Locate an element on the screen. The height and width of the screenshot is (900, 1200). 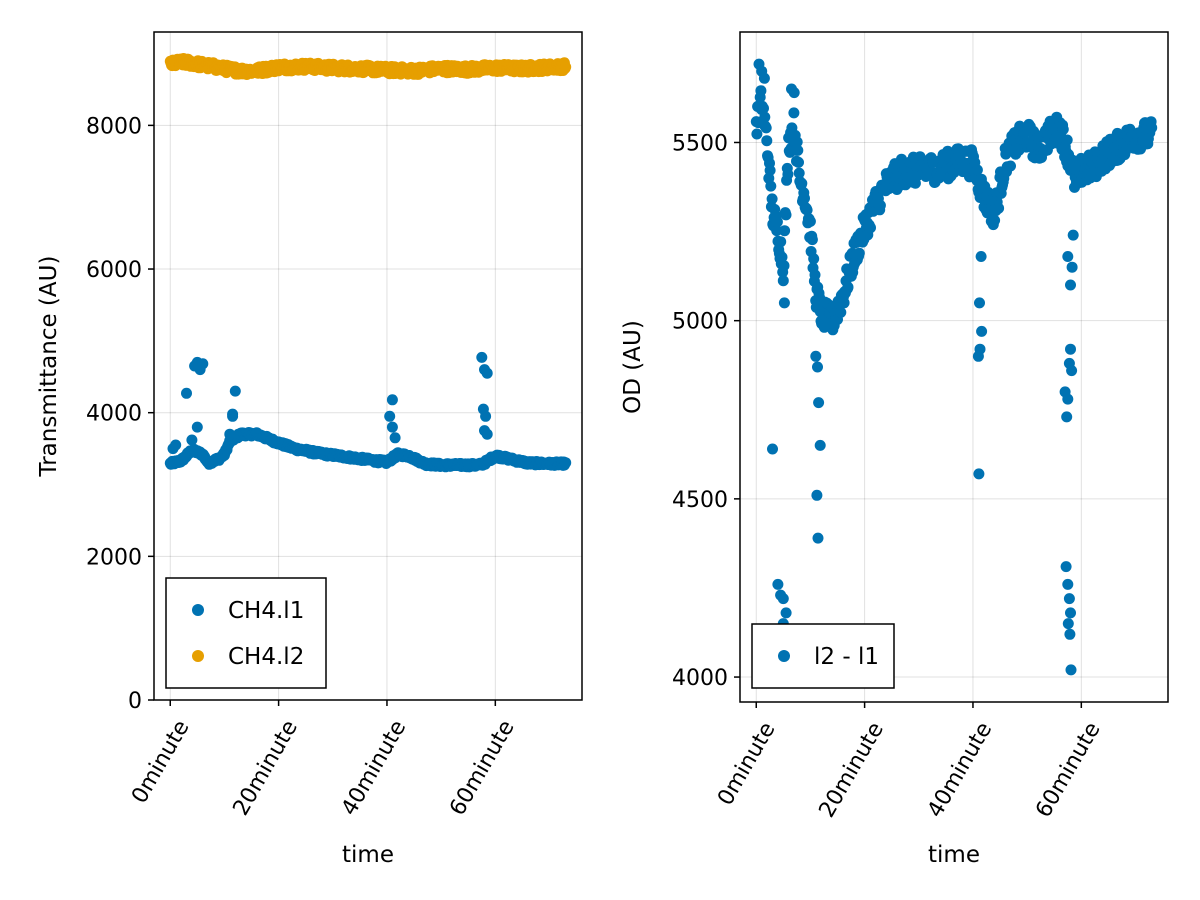
y-tick-label: 2000 is located at coordinates (114, 557).